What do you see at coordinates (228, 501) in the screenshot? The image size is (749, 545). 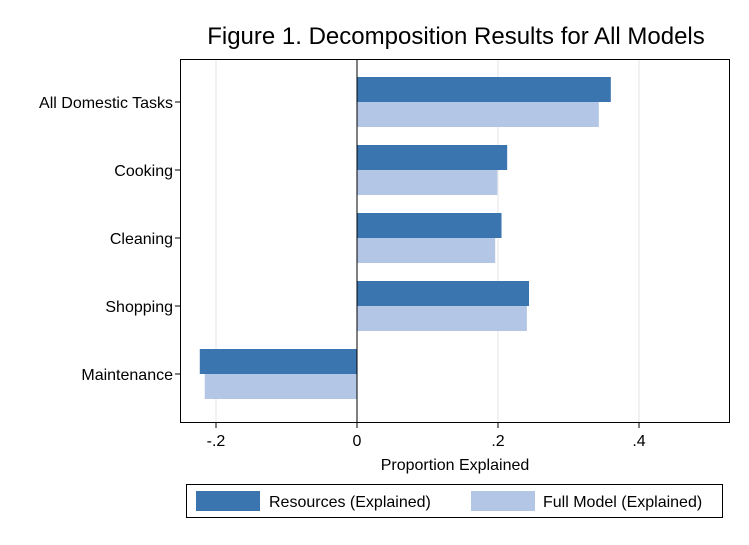 I see `legend-swatch-resources` at bounding box center [228, 501].